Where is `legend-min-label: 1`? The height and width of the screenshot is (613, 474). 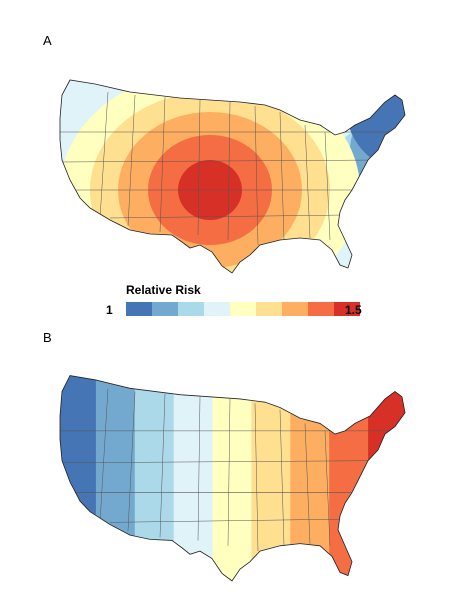
legend-min-label: 1 is located at coordinates (109, 310).